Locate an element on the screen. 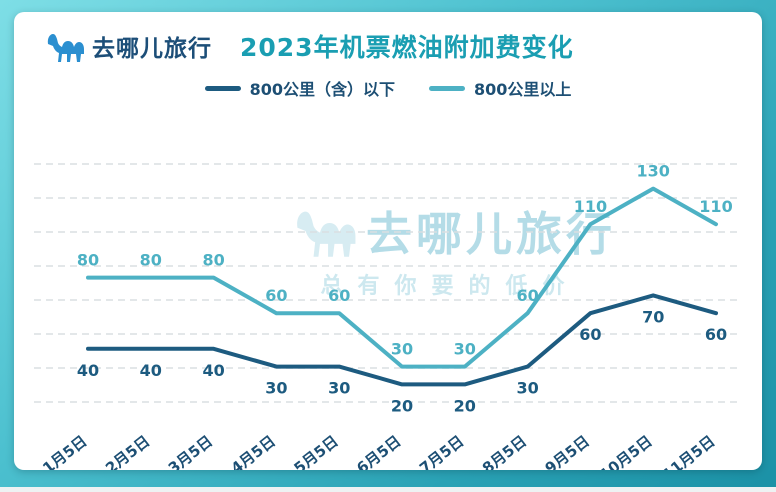 Image resolution: width=776 pixels, height=492 pixels. legend-line-swatch-dark is located at coordinates (222, 88).